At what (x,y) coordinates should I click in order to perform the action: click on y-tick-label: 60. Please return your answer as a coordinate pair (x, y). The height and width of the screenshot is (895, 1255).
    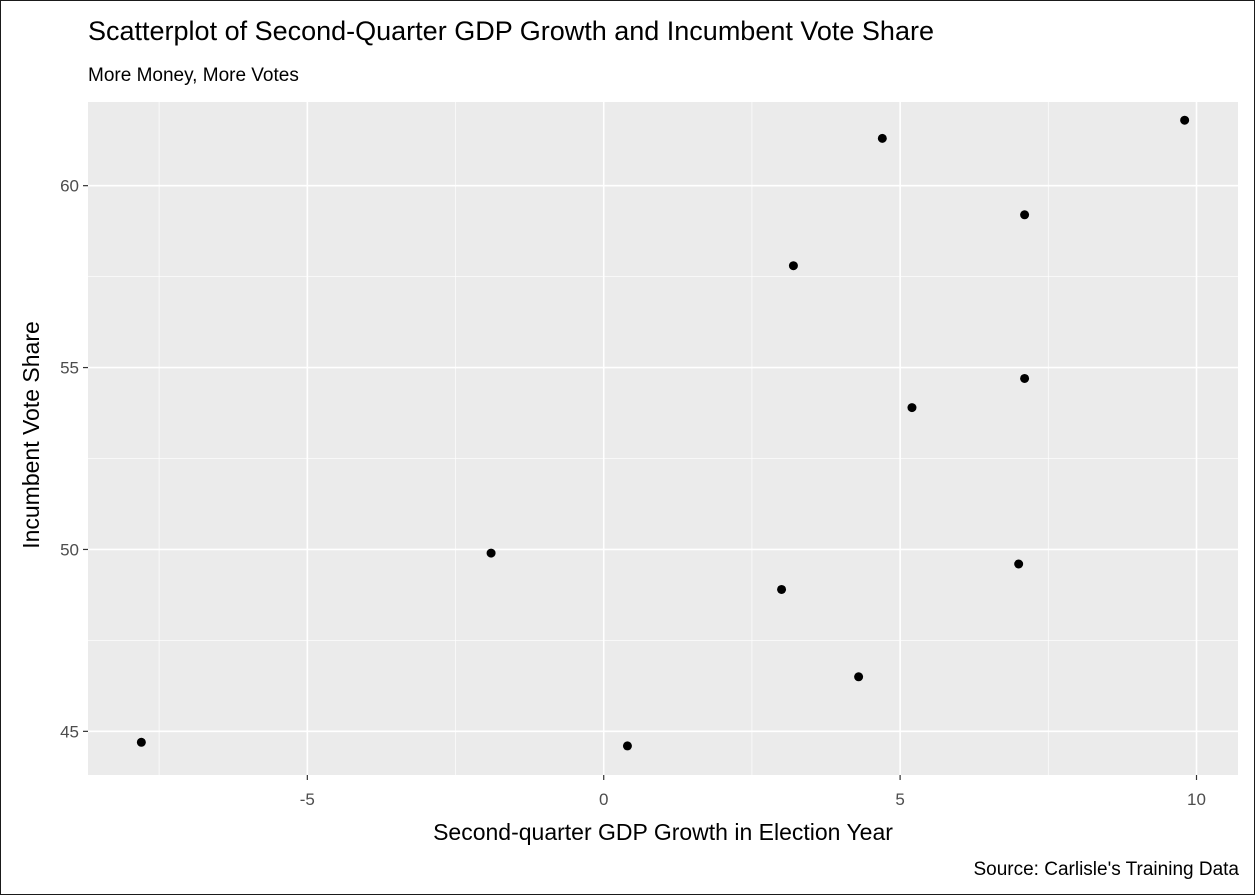
    Looking at the image, I should click on (69, 186).